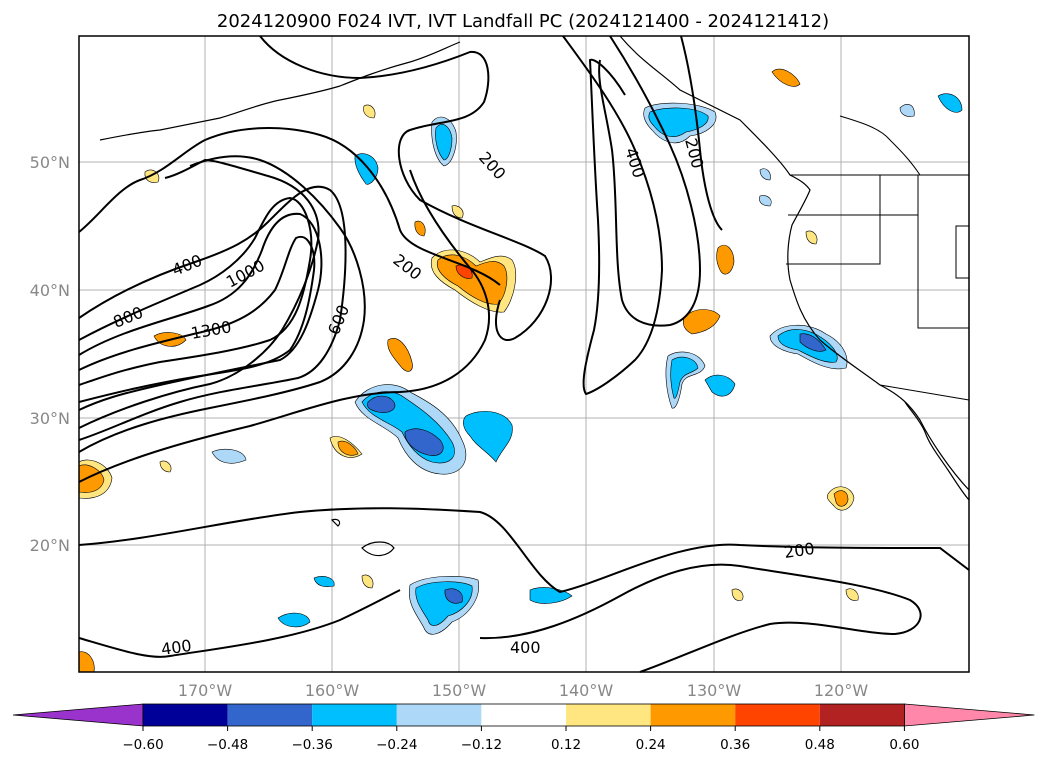  What do you see at coordinates (735, 745) in the screenshot?
I see `colorbar-tick-label: 0.36` at bounding box center [735, 745].